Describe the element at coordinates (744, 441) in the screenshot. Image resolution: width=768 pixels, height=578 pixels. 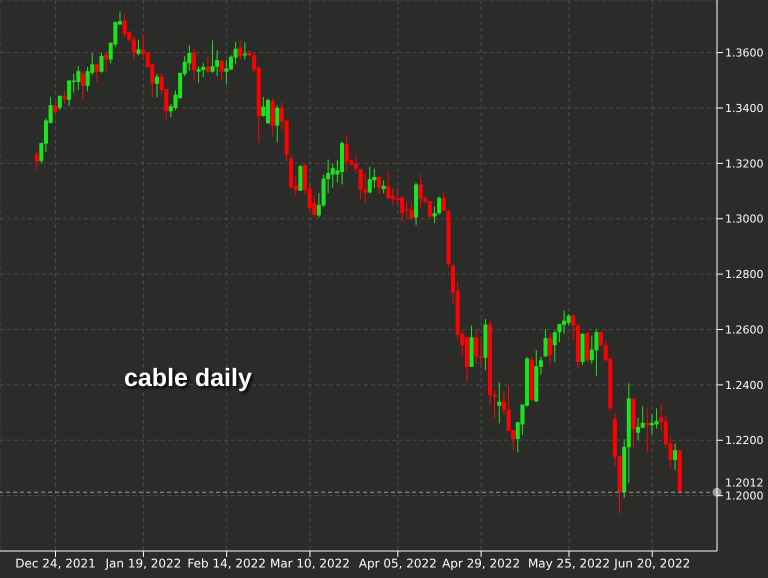
I see `y-tick-label: 1.2200` at that location.